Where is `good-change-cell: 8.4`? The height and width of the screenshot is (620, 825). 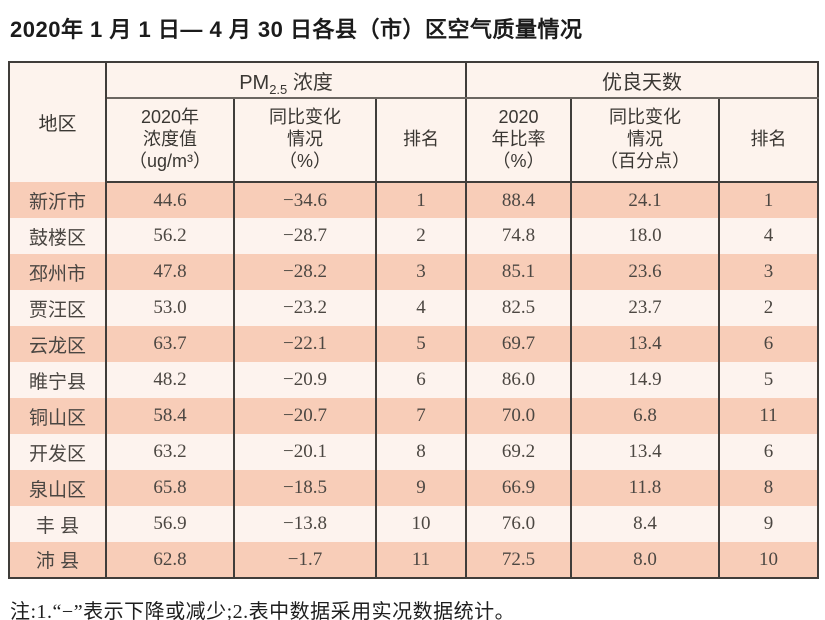 good-change-cell: 8.4 is located at coordinates (645, 524).